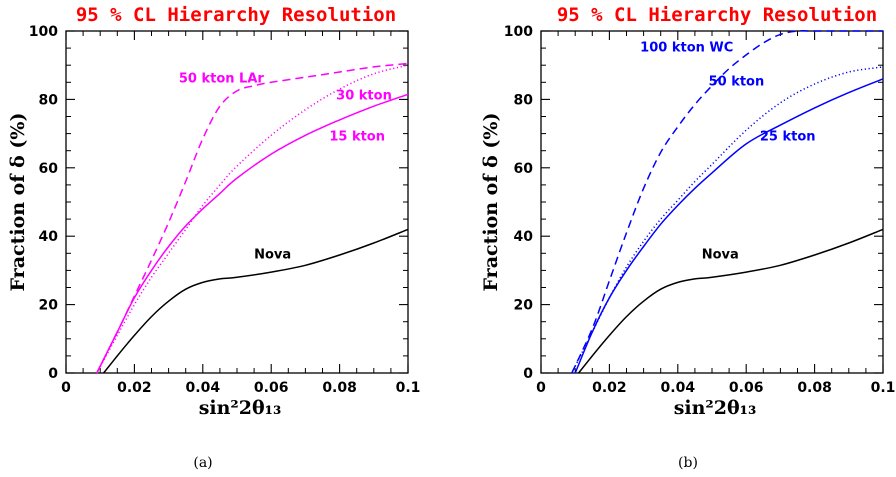 The image size is (896, 477). I want to click on curve-label: 50 kton, so click(737, 82).